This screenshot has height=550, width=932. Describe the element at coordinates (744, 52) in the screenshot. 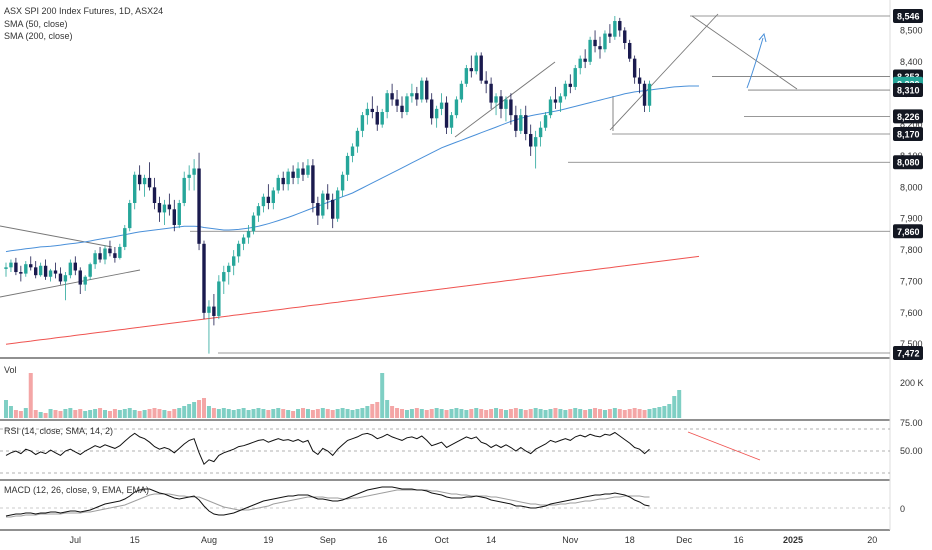

I see `trendline-dec-down` at that location.